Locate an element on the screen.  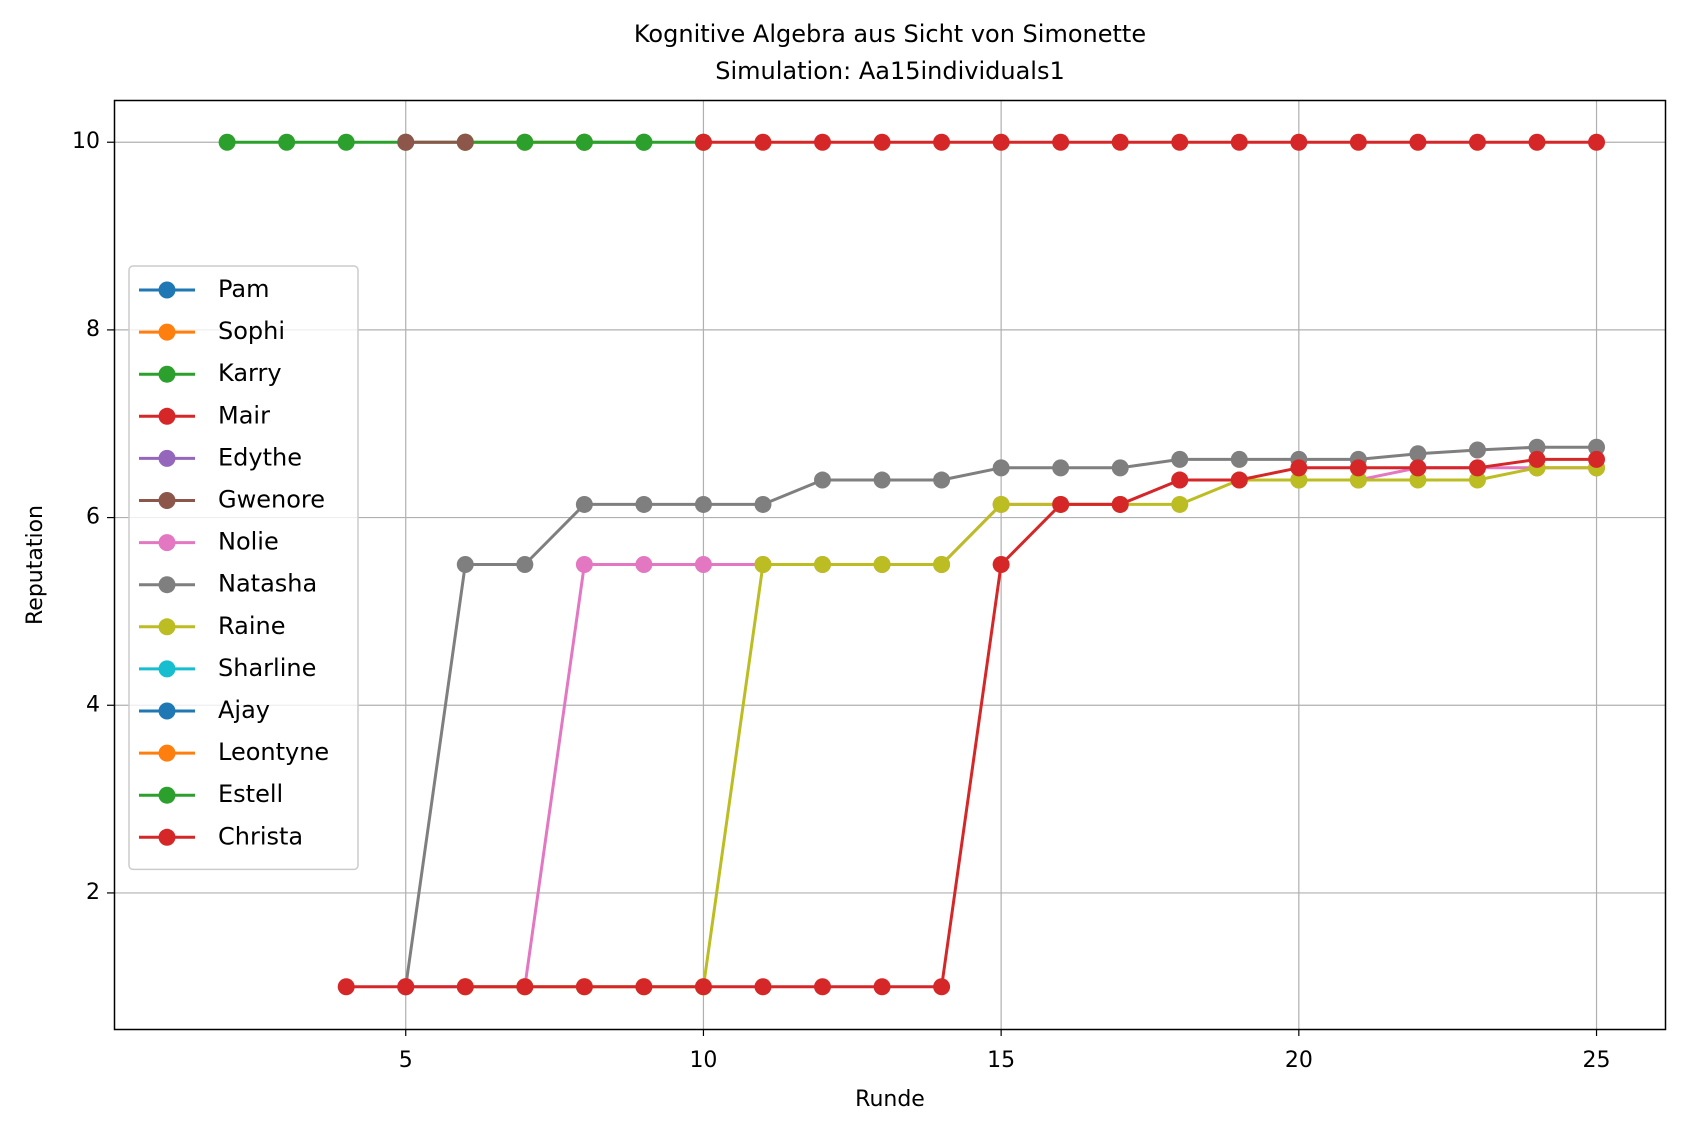
legend-item-gwenore: Gwenore is located at coordinates (232, 500).